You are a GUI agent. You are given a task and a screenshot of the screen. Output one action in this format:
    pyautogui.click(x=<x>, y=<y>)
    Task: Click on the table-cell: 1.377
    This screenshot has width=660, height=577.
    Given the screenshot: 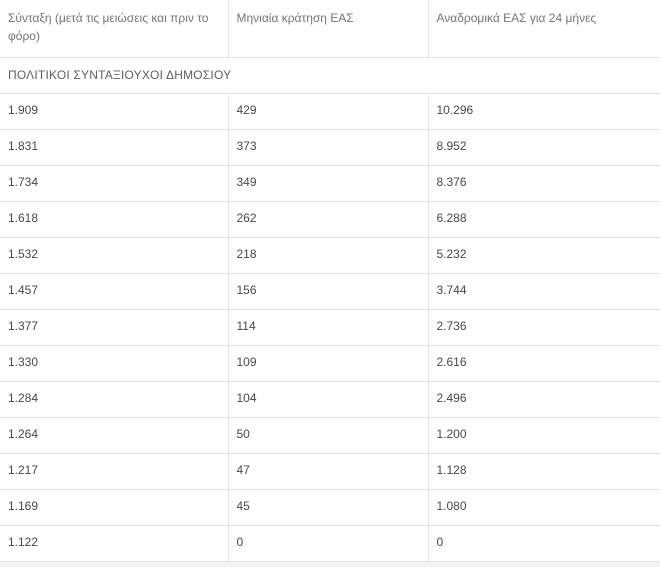 What is the action you would take?
    pyautogui.click(x=114, y=327)
    